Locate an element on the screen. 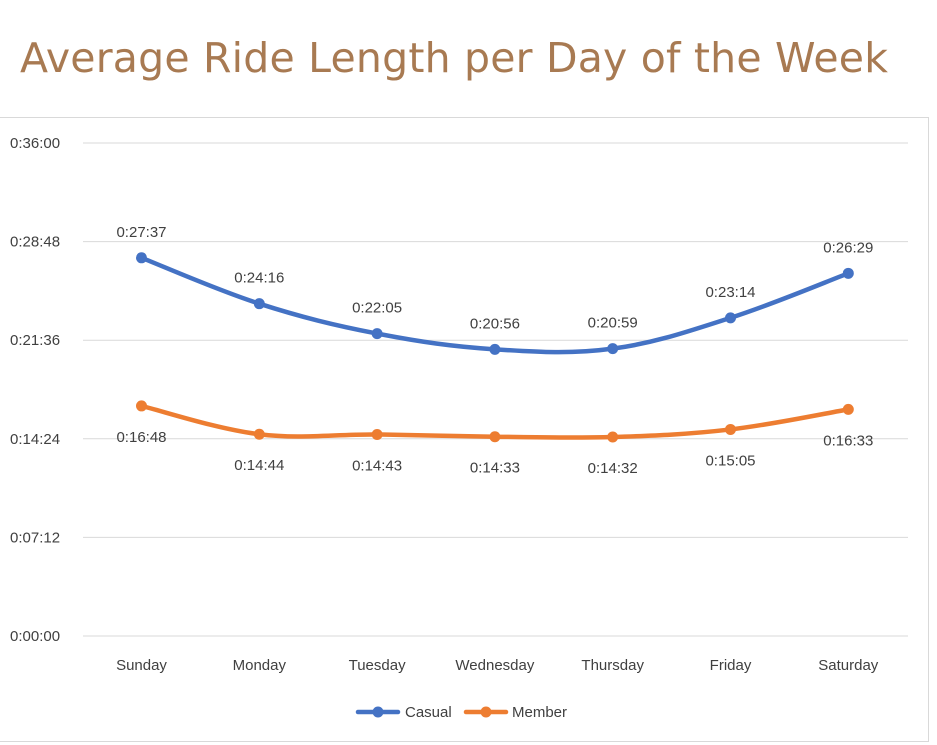 This screenshot has width=937, height=745. y-tick-label: 0:36:00 is located at coordinates (35, 143).